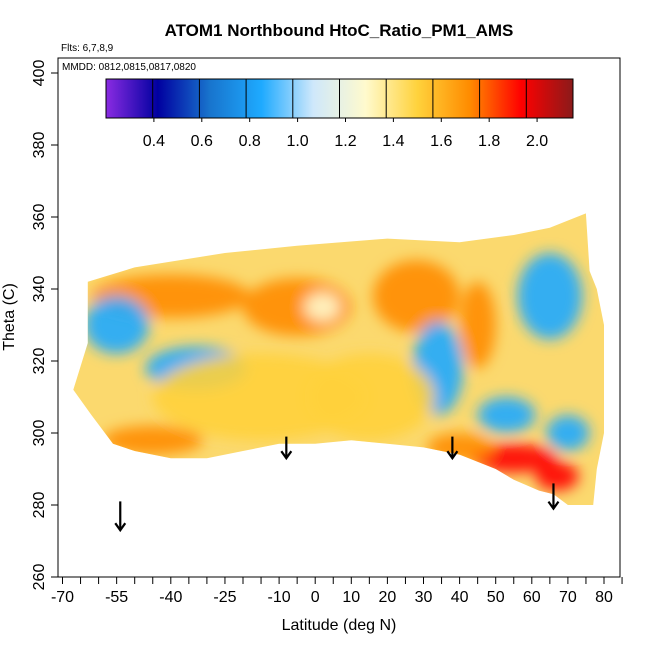 Image resolution: width=650 pixels, height=650 pixels. What do you see at coordinates (202, 141) in the screenshot?
I see `colorbar-tick-label: 0.6` at bounding box center [202, 141].